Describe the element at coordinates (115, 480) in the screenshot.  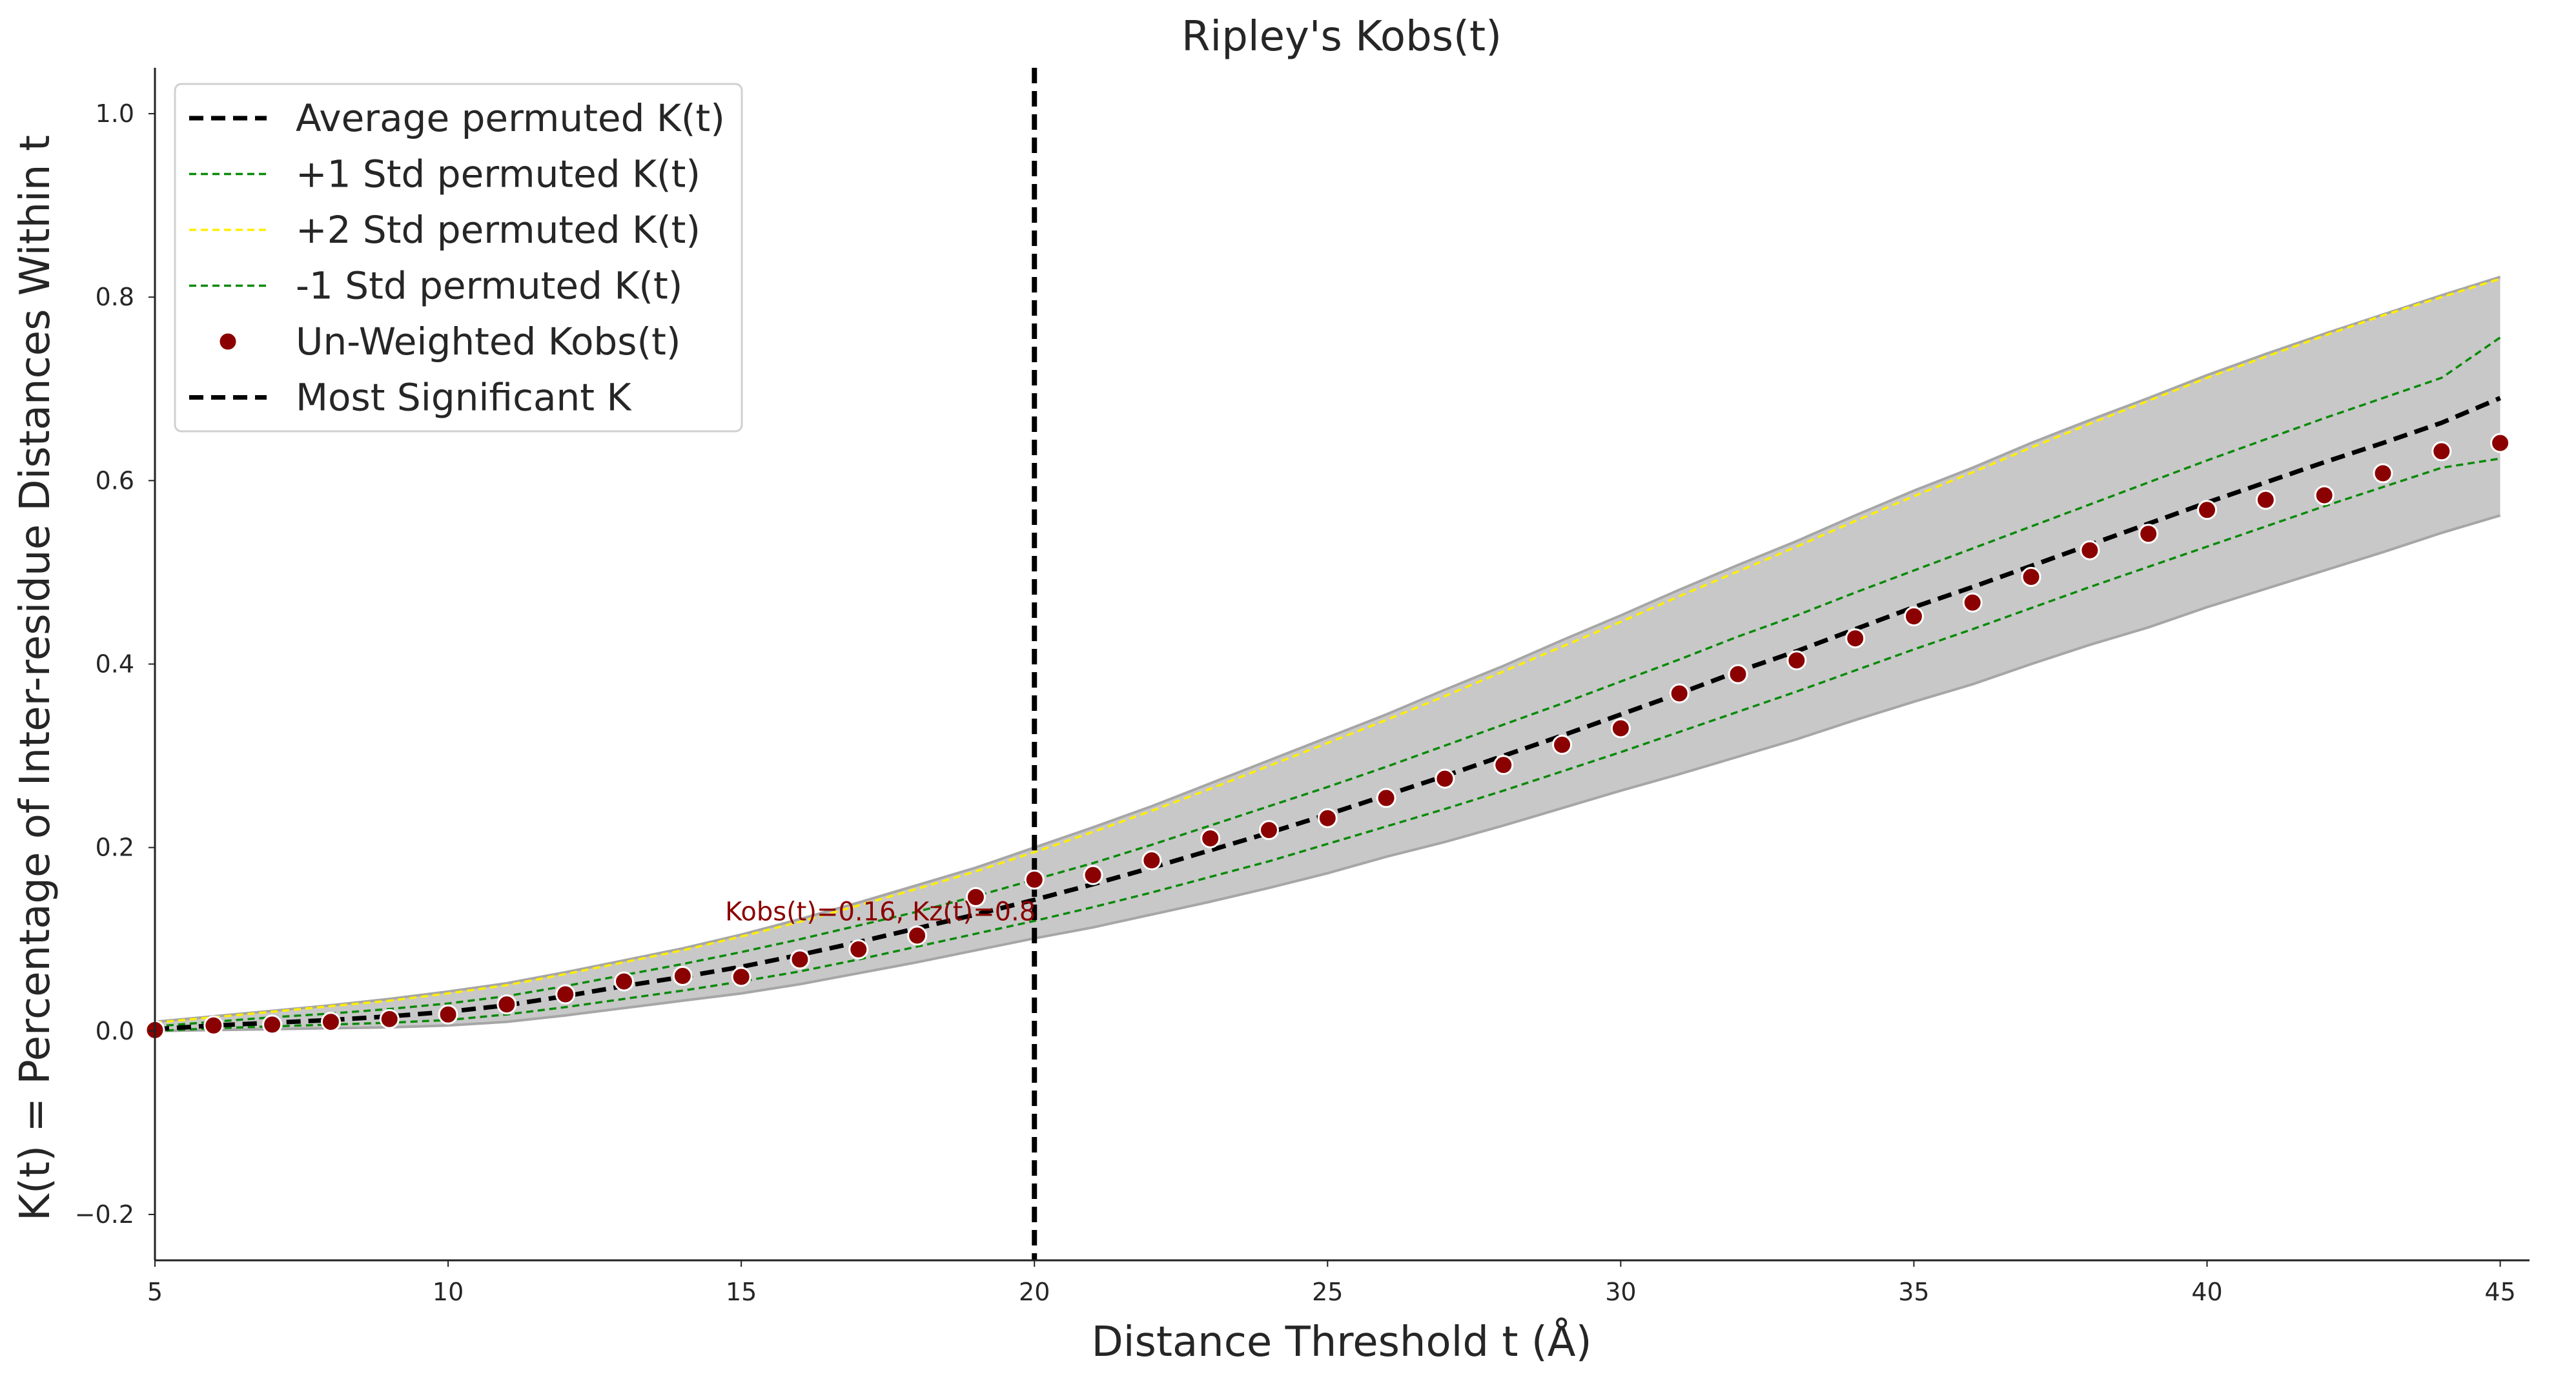
I see `y-tick-label: 0.6` at that location.